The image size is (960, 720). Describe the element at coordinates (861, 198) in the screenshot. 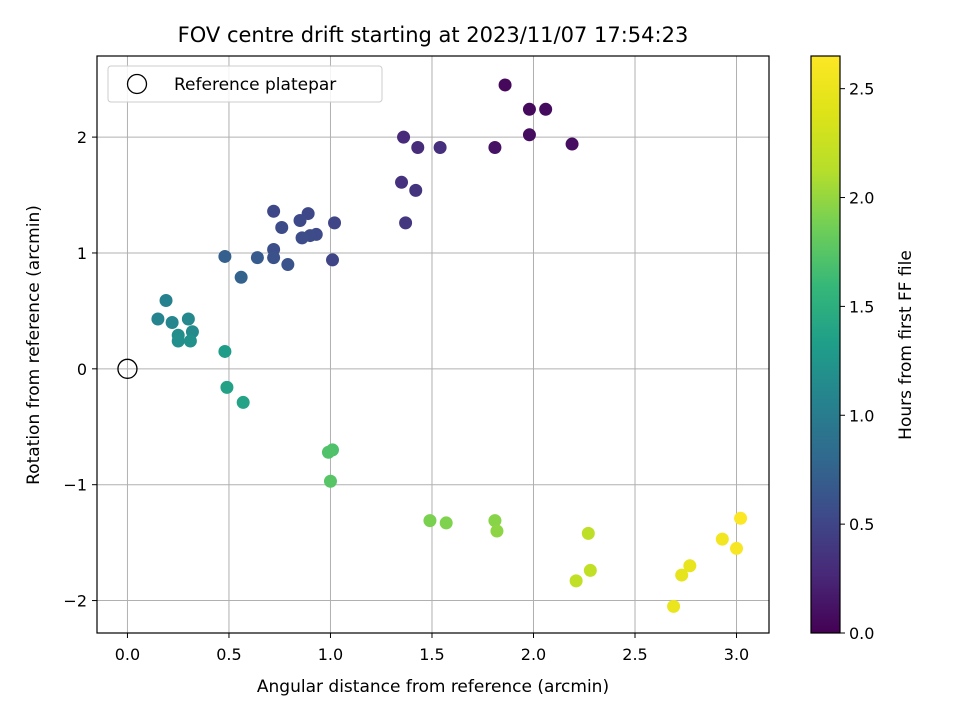

I see `colorbar-tick-label: 2.0` at that location.